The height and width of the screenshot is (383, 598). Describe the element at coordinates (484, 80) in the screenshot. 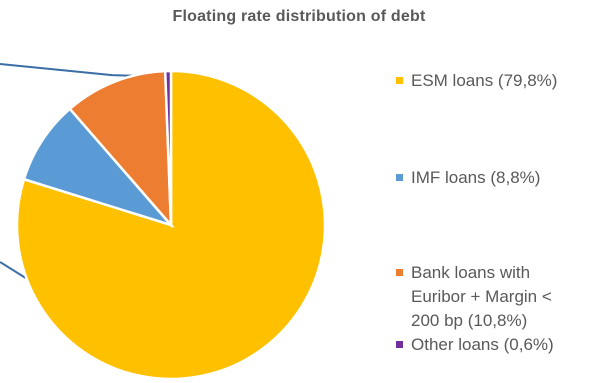

I see `legend-label-1: ESM loans (79,8%)` at that location.